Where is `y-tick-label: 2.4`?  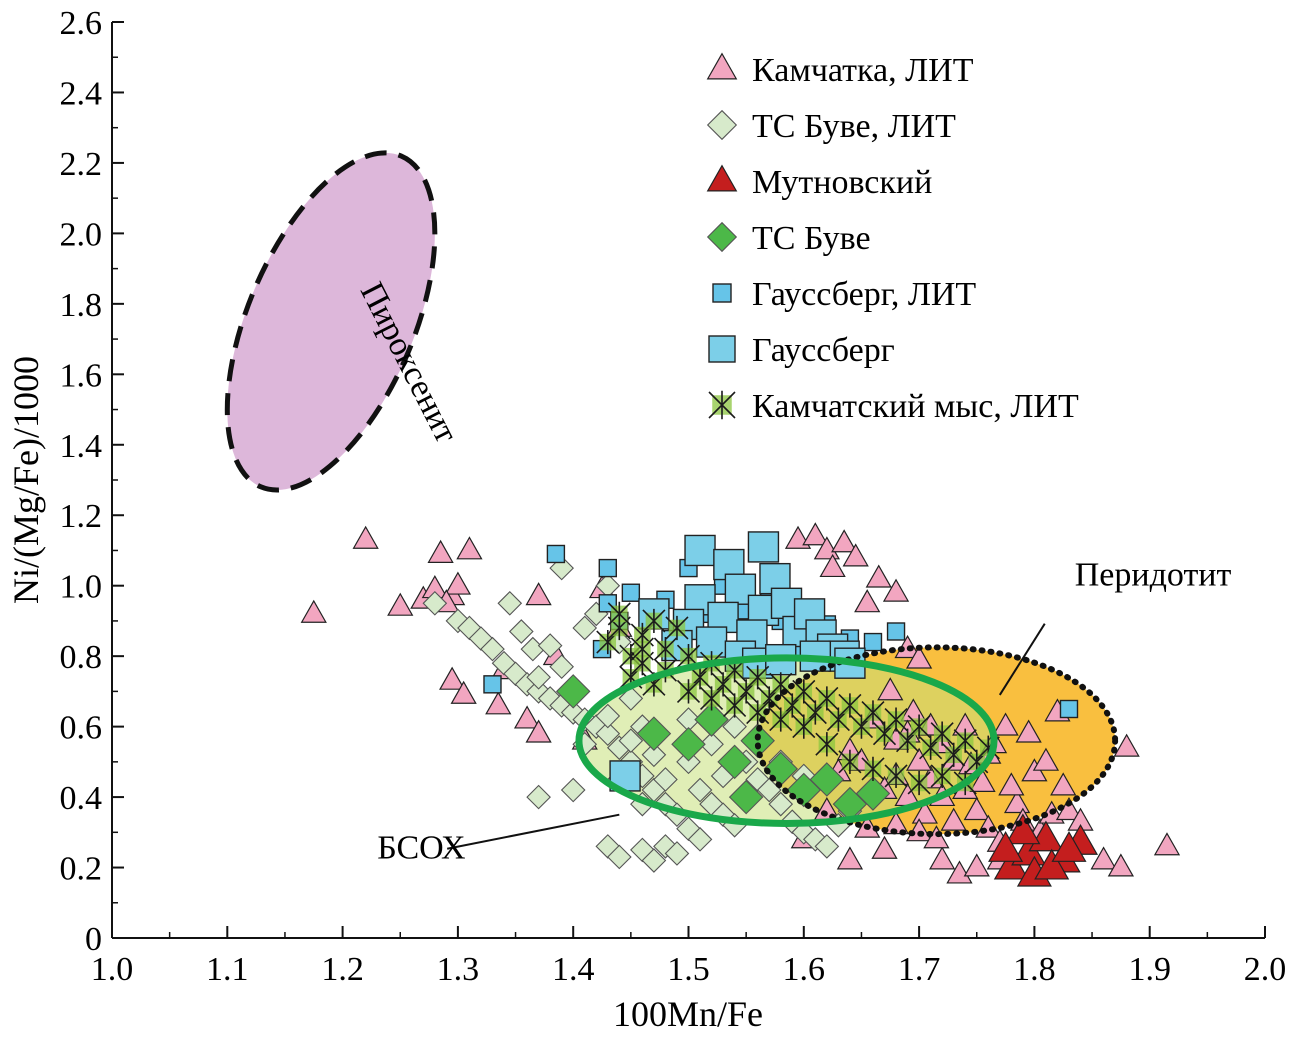
y-tick-label: 2.4 is located at coordinates (81, 93).